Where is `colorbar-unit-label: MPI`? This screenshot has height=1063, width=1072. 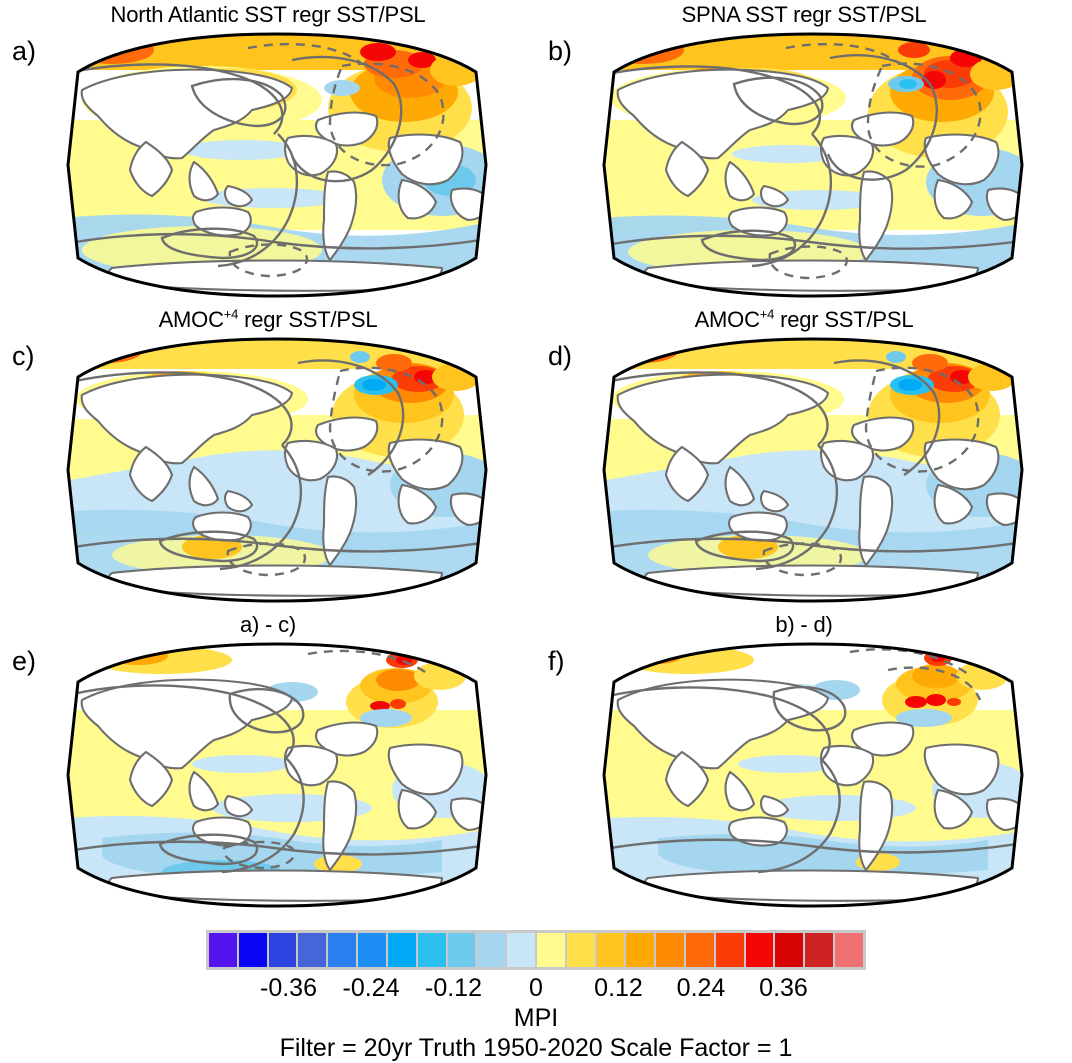
colorbar-unit-label: MPI is located at coordinates (536, 1018).